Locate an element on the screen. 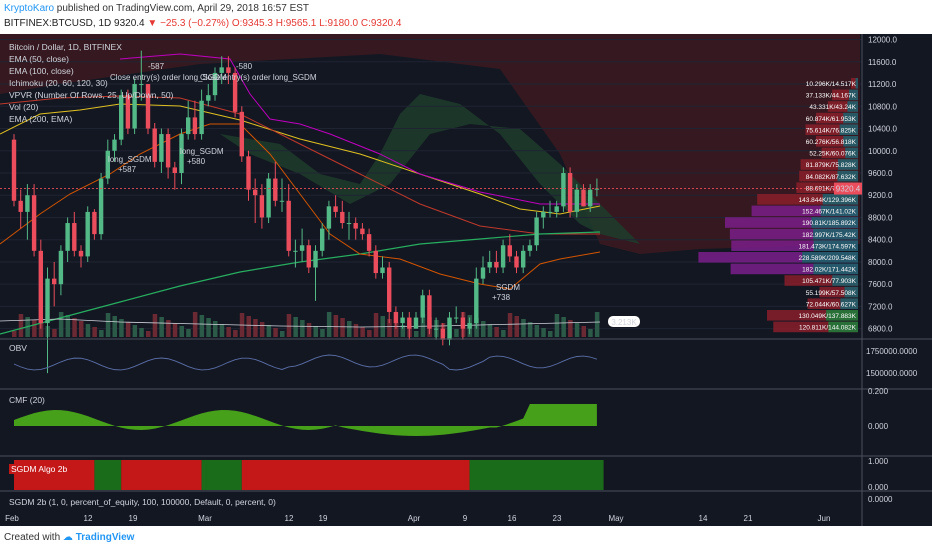 Image resolution: width=932 pixels, height=550 pixels. panel-label-cmf: CMF (20) is located at coordinates (27, 400).